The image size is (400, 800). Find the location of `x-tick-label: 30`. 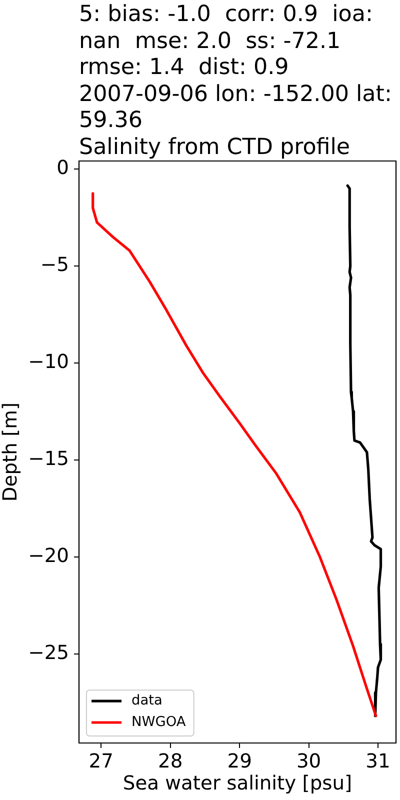

x-tick-label: 30 is located at coordinates (309, 761).